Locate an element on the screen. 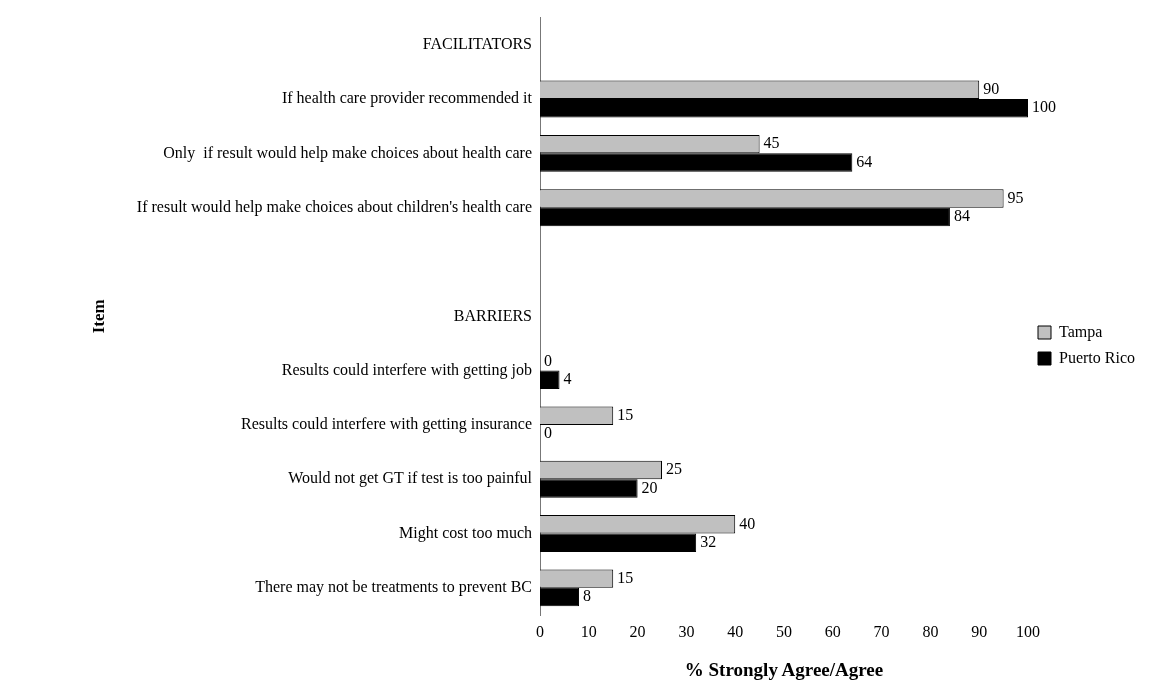  x-tick-label: 60 is located at coordinates (832, 631).